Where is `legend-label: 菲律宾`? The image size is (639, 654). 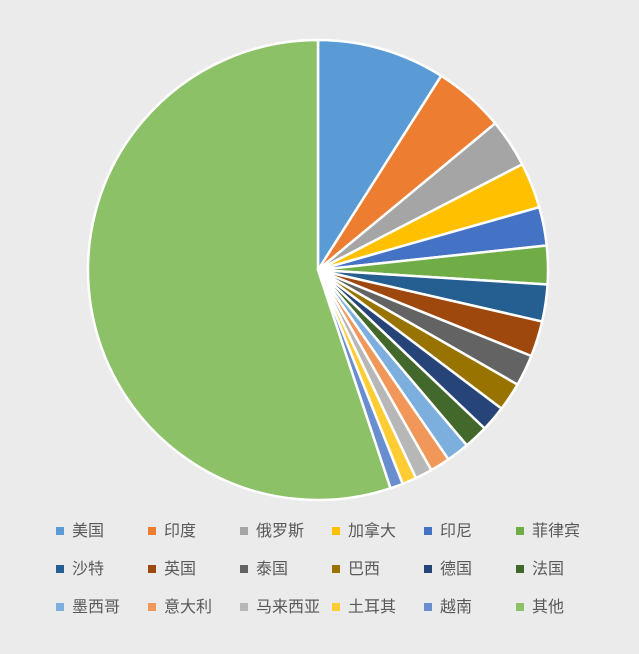
legend-label: 菲律宾 is located at coordinates (556, 530).